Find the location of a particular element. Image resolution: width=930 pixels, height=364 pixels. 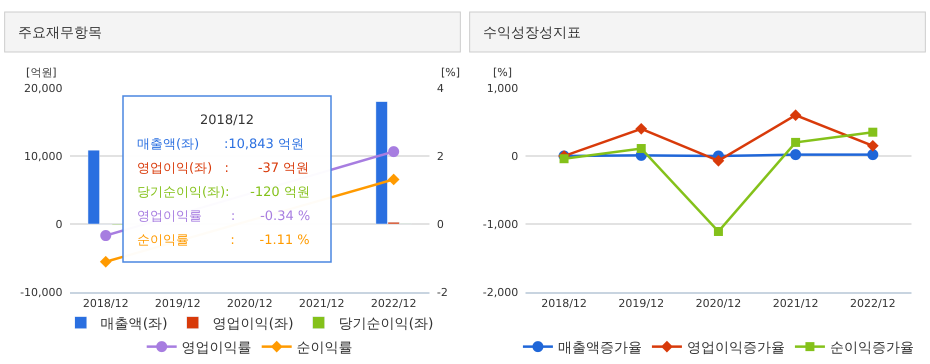

y-tick-label: 10,000 is located at coordinates (43, 156).